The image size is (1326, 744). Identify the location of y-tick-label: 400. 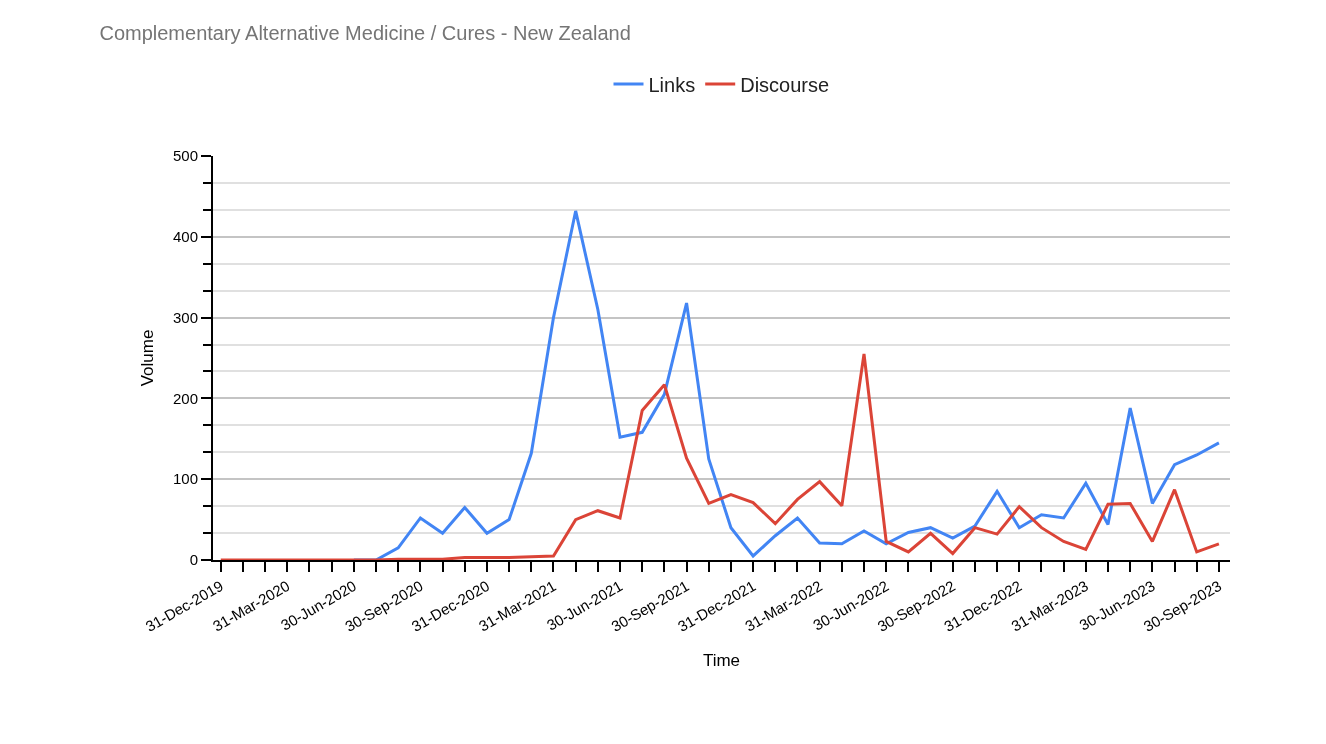
(185, 237).